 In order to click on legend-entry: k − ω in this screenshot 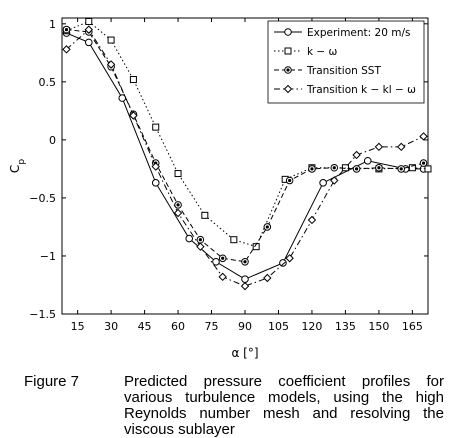, I will do `click(306, 52)`.